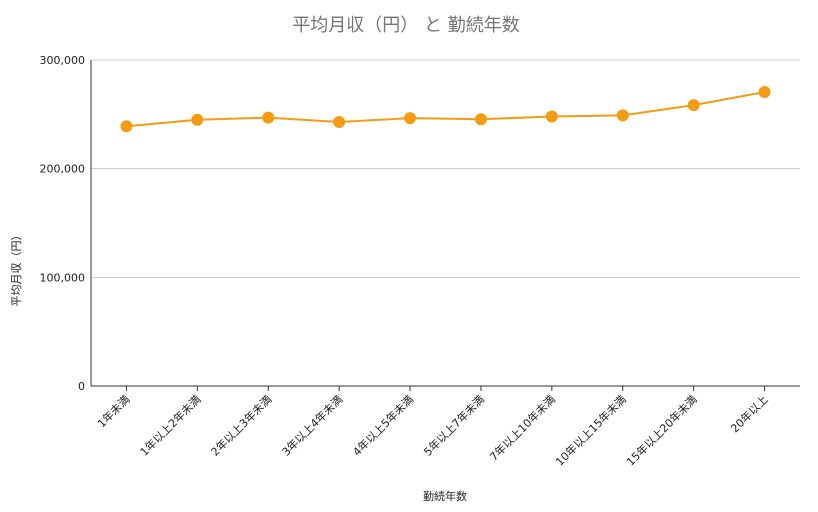 This screenshot has height=512, width=818. What do you see at coordinates (63, 277) in the screenshot?
I see `y-tick-label: 100,000` at bounding box center [63, 277].